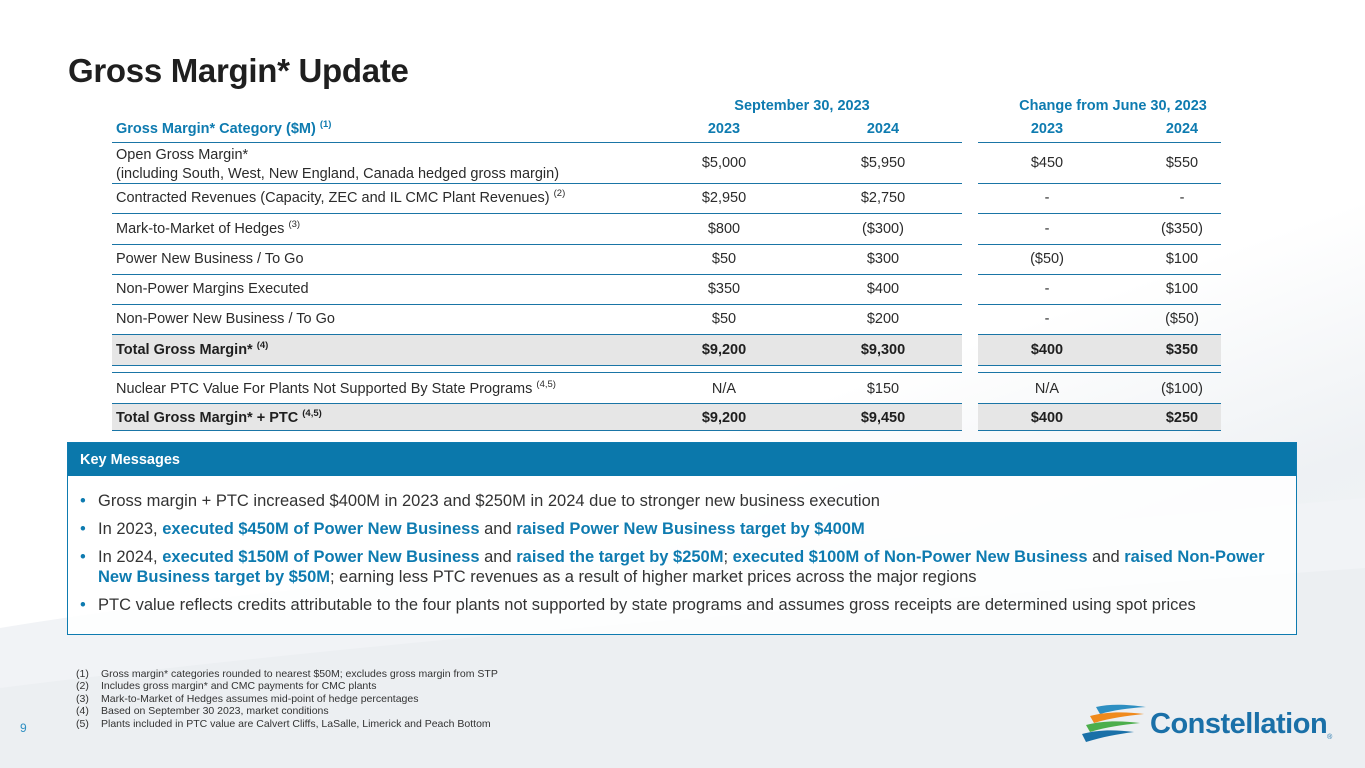  I want to click on row-label: Open Gross Margin*, so click(182, 155).